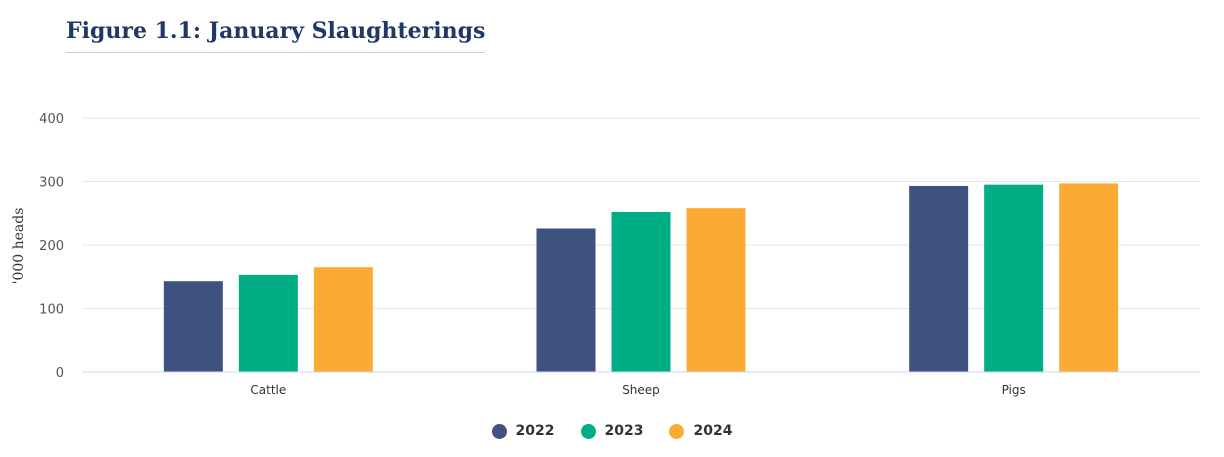  What do you see at coordinates (939, 278) in the screenshot?
I see `bar-pigs-2022` at bounding box center [939, 278].